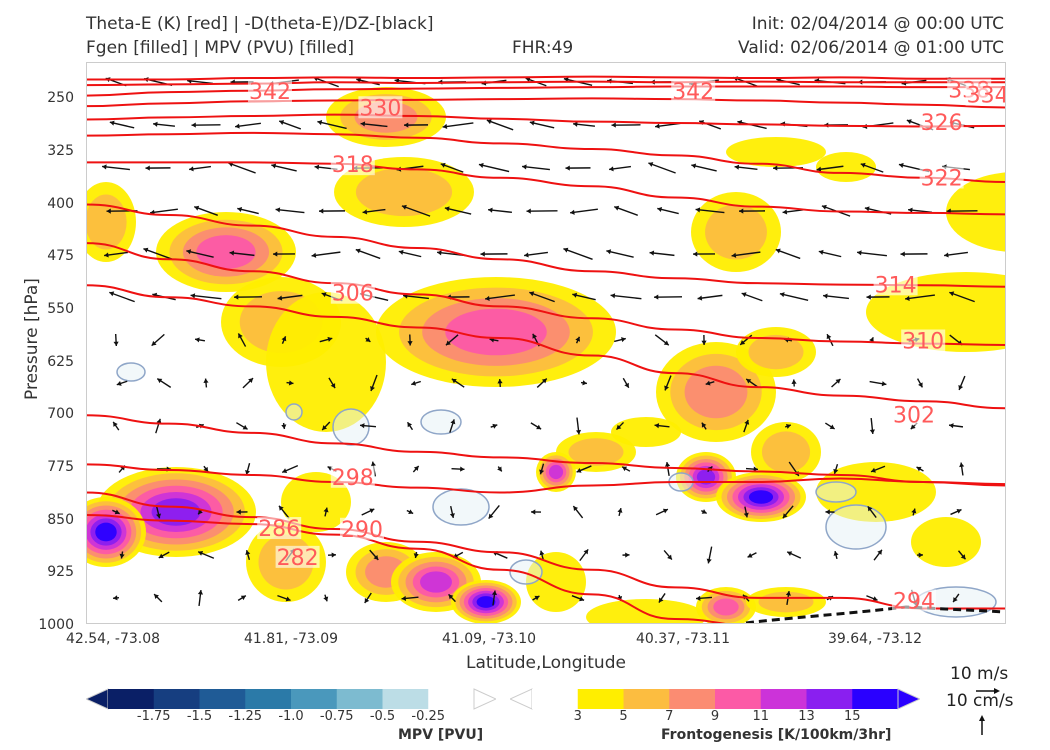  Describe the element at coordinates (199, 716) in the screenshot. I see `colorbar-tick-label: -1.5` at that location.